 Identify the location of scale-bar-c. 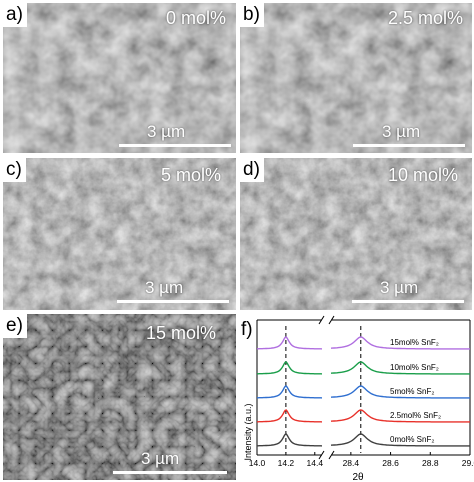
(173, 301).